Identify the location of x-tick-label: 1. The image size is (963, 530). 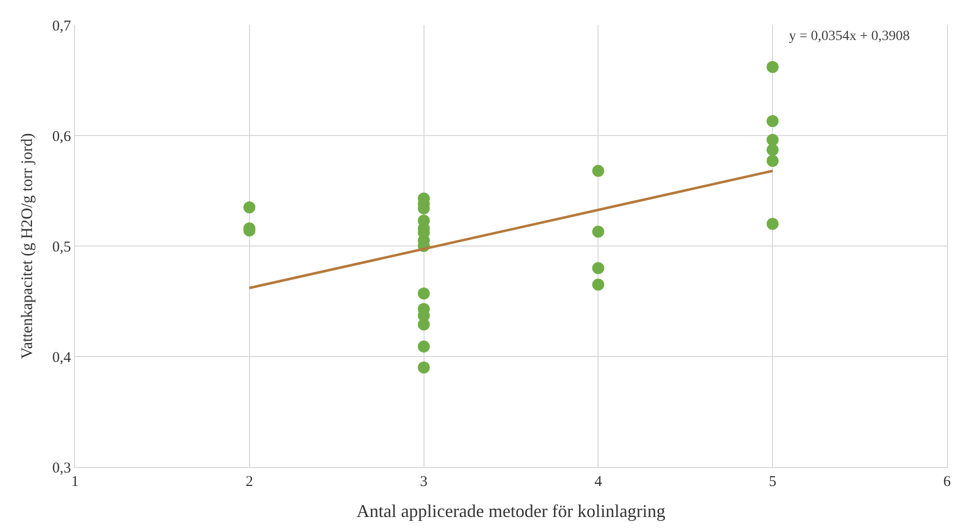
(75, 482).